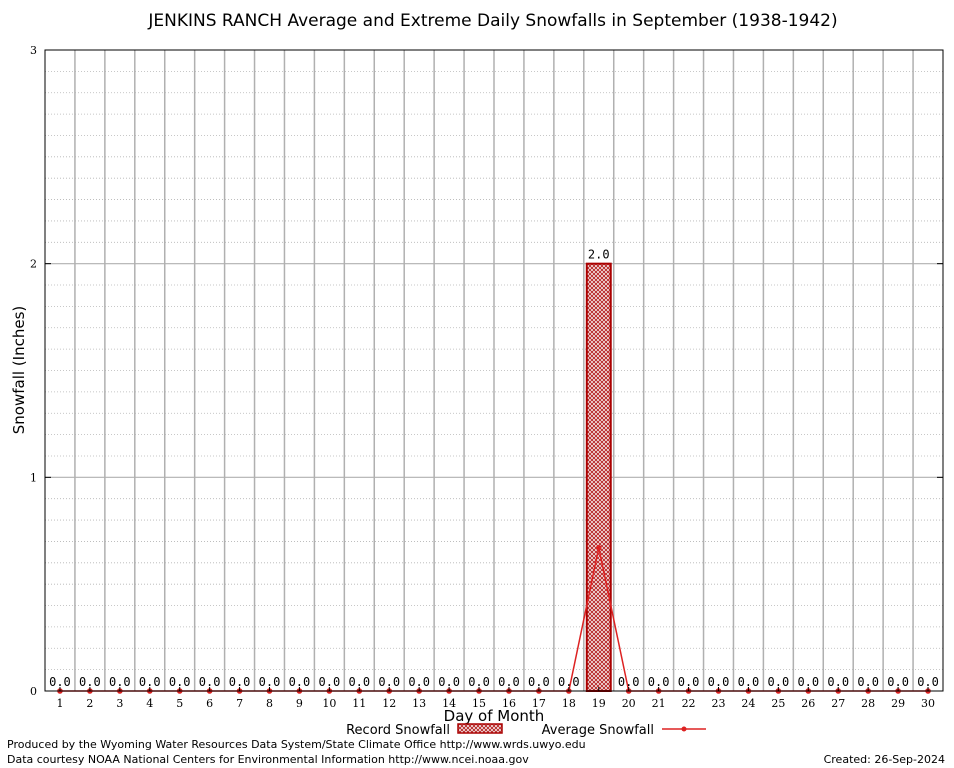 Image resolution: width=954 pixels, height=768 pixels. What do you see at coordinates (569, 703) in the screenshot?
I see `x-tick-label: 18` at bounding box center [569, 703].